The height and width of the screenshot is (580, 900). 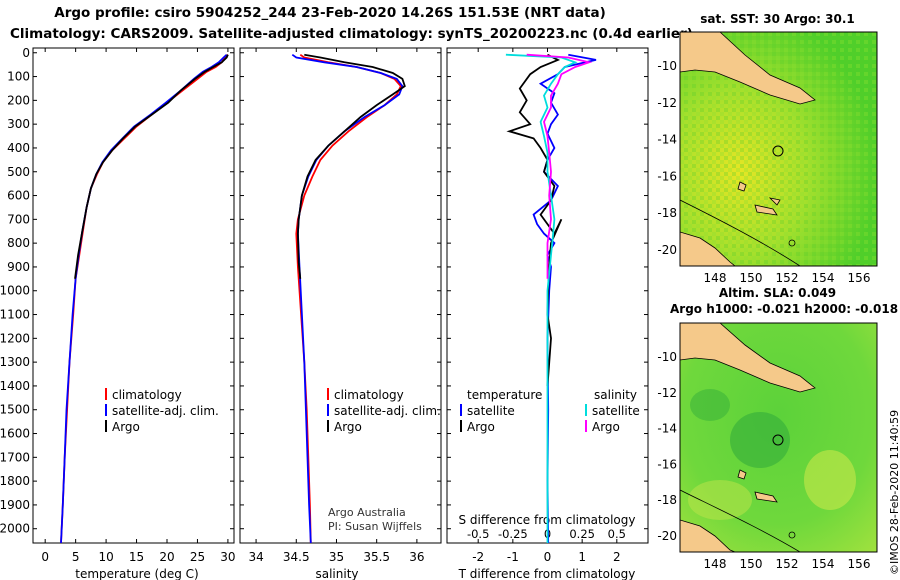 I want to click on island-marker, so click(x=792, y=535).